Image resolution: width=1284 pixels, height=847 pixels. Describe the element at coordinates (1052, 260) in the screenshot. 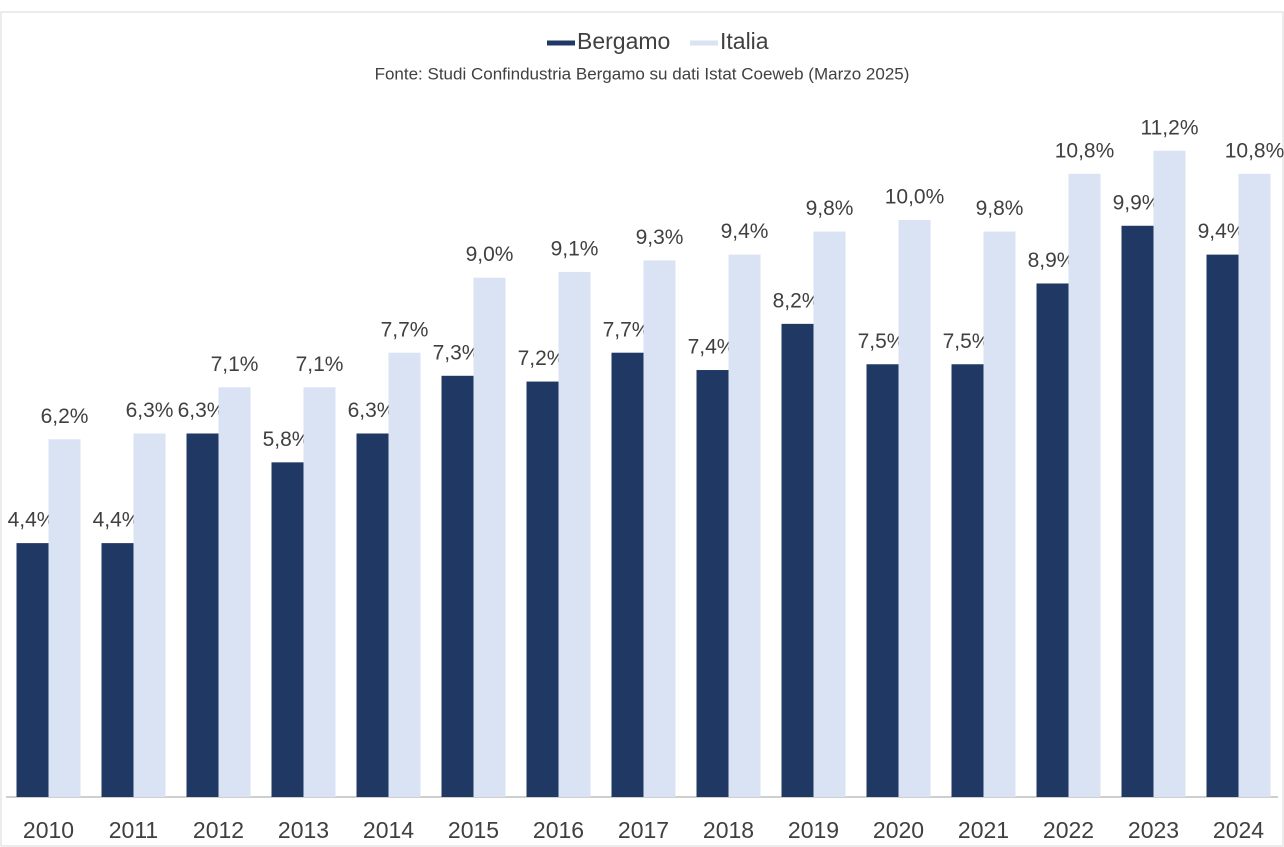

I see `data-label: 8,9%` at that location.